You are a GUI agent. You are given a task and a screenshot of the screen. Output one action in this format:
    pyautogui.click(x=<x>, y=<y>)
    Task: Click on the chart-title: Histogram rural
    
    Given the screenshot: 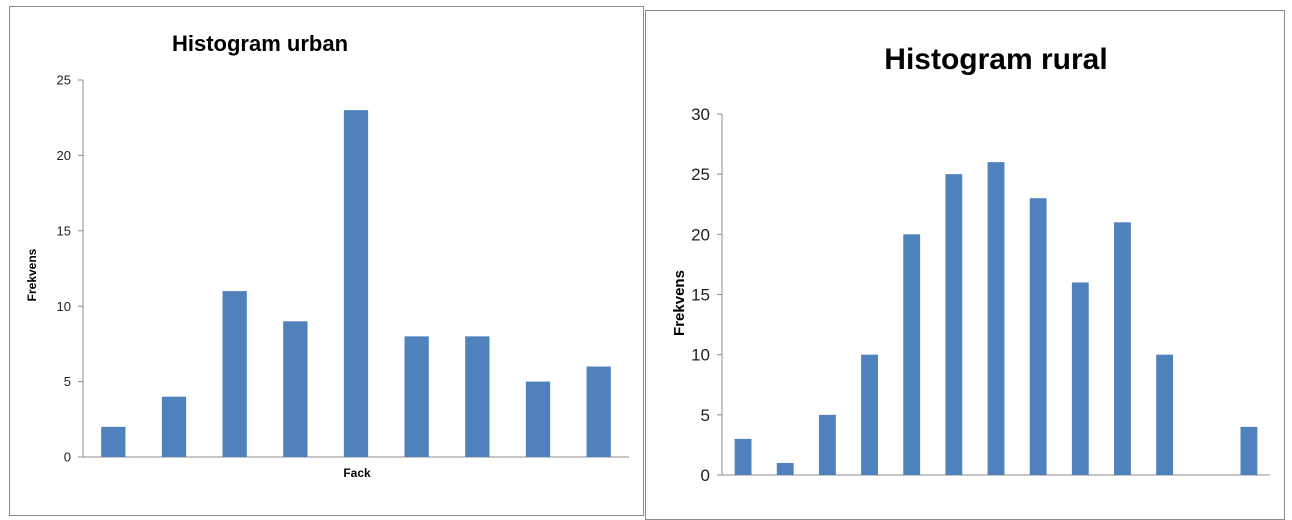 What is the action you would take?
    pyautogui.click(x=995, y=59)
    